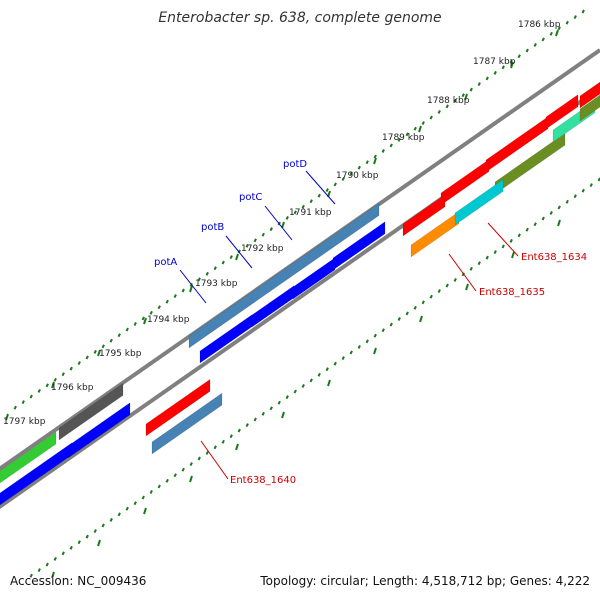 The height and width of the screenshot is (600, 600). What do you see at coordinates (212, 227) in the screenshot?
I see `gene-label: potB` at bounding box center [212, 227].